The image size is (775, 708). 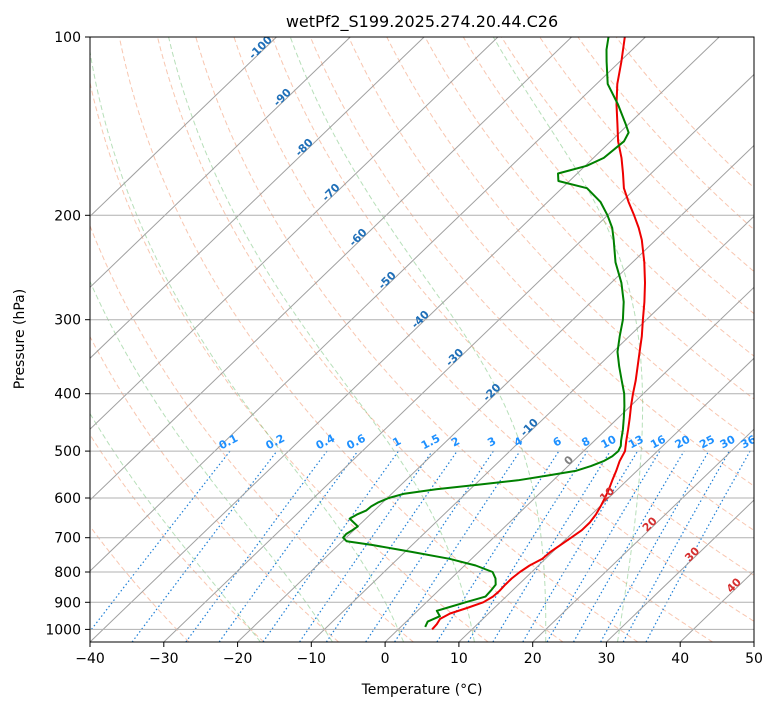 I want to click on y-tick-label: 500, so click(x=67, y=452).